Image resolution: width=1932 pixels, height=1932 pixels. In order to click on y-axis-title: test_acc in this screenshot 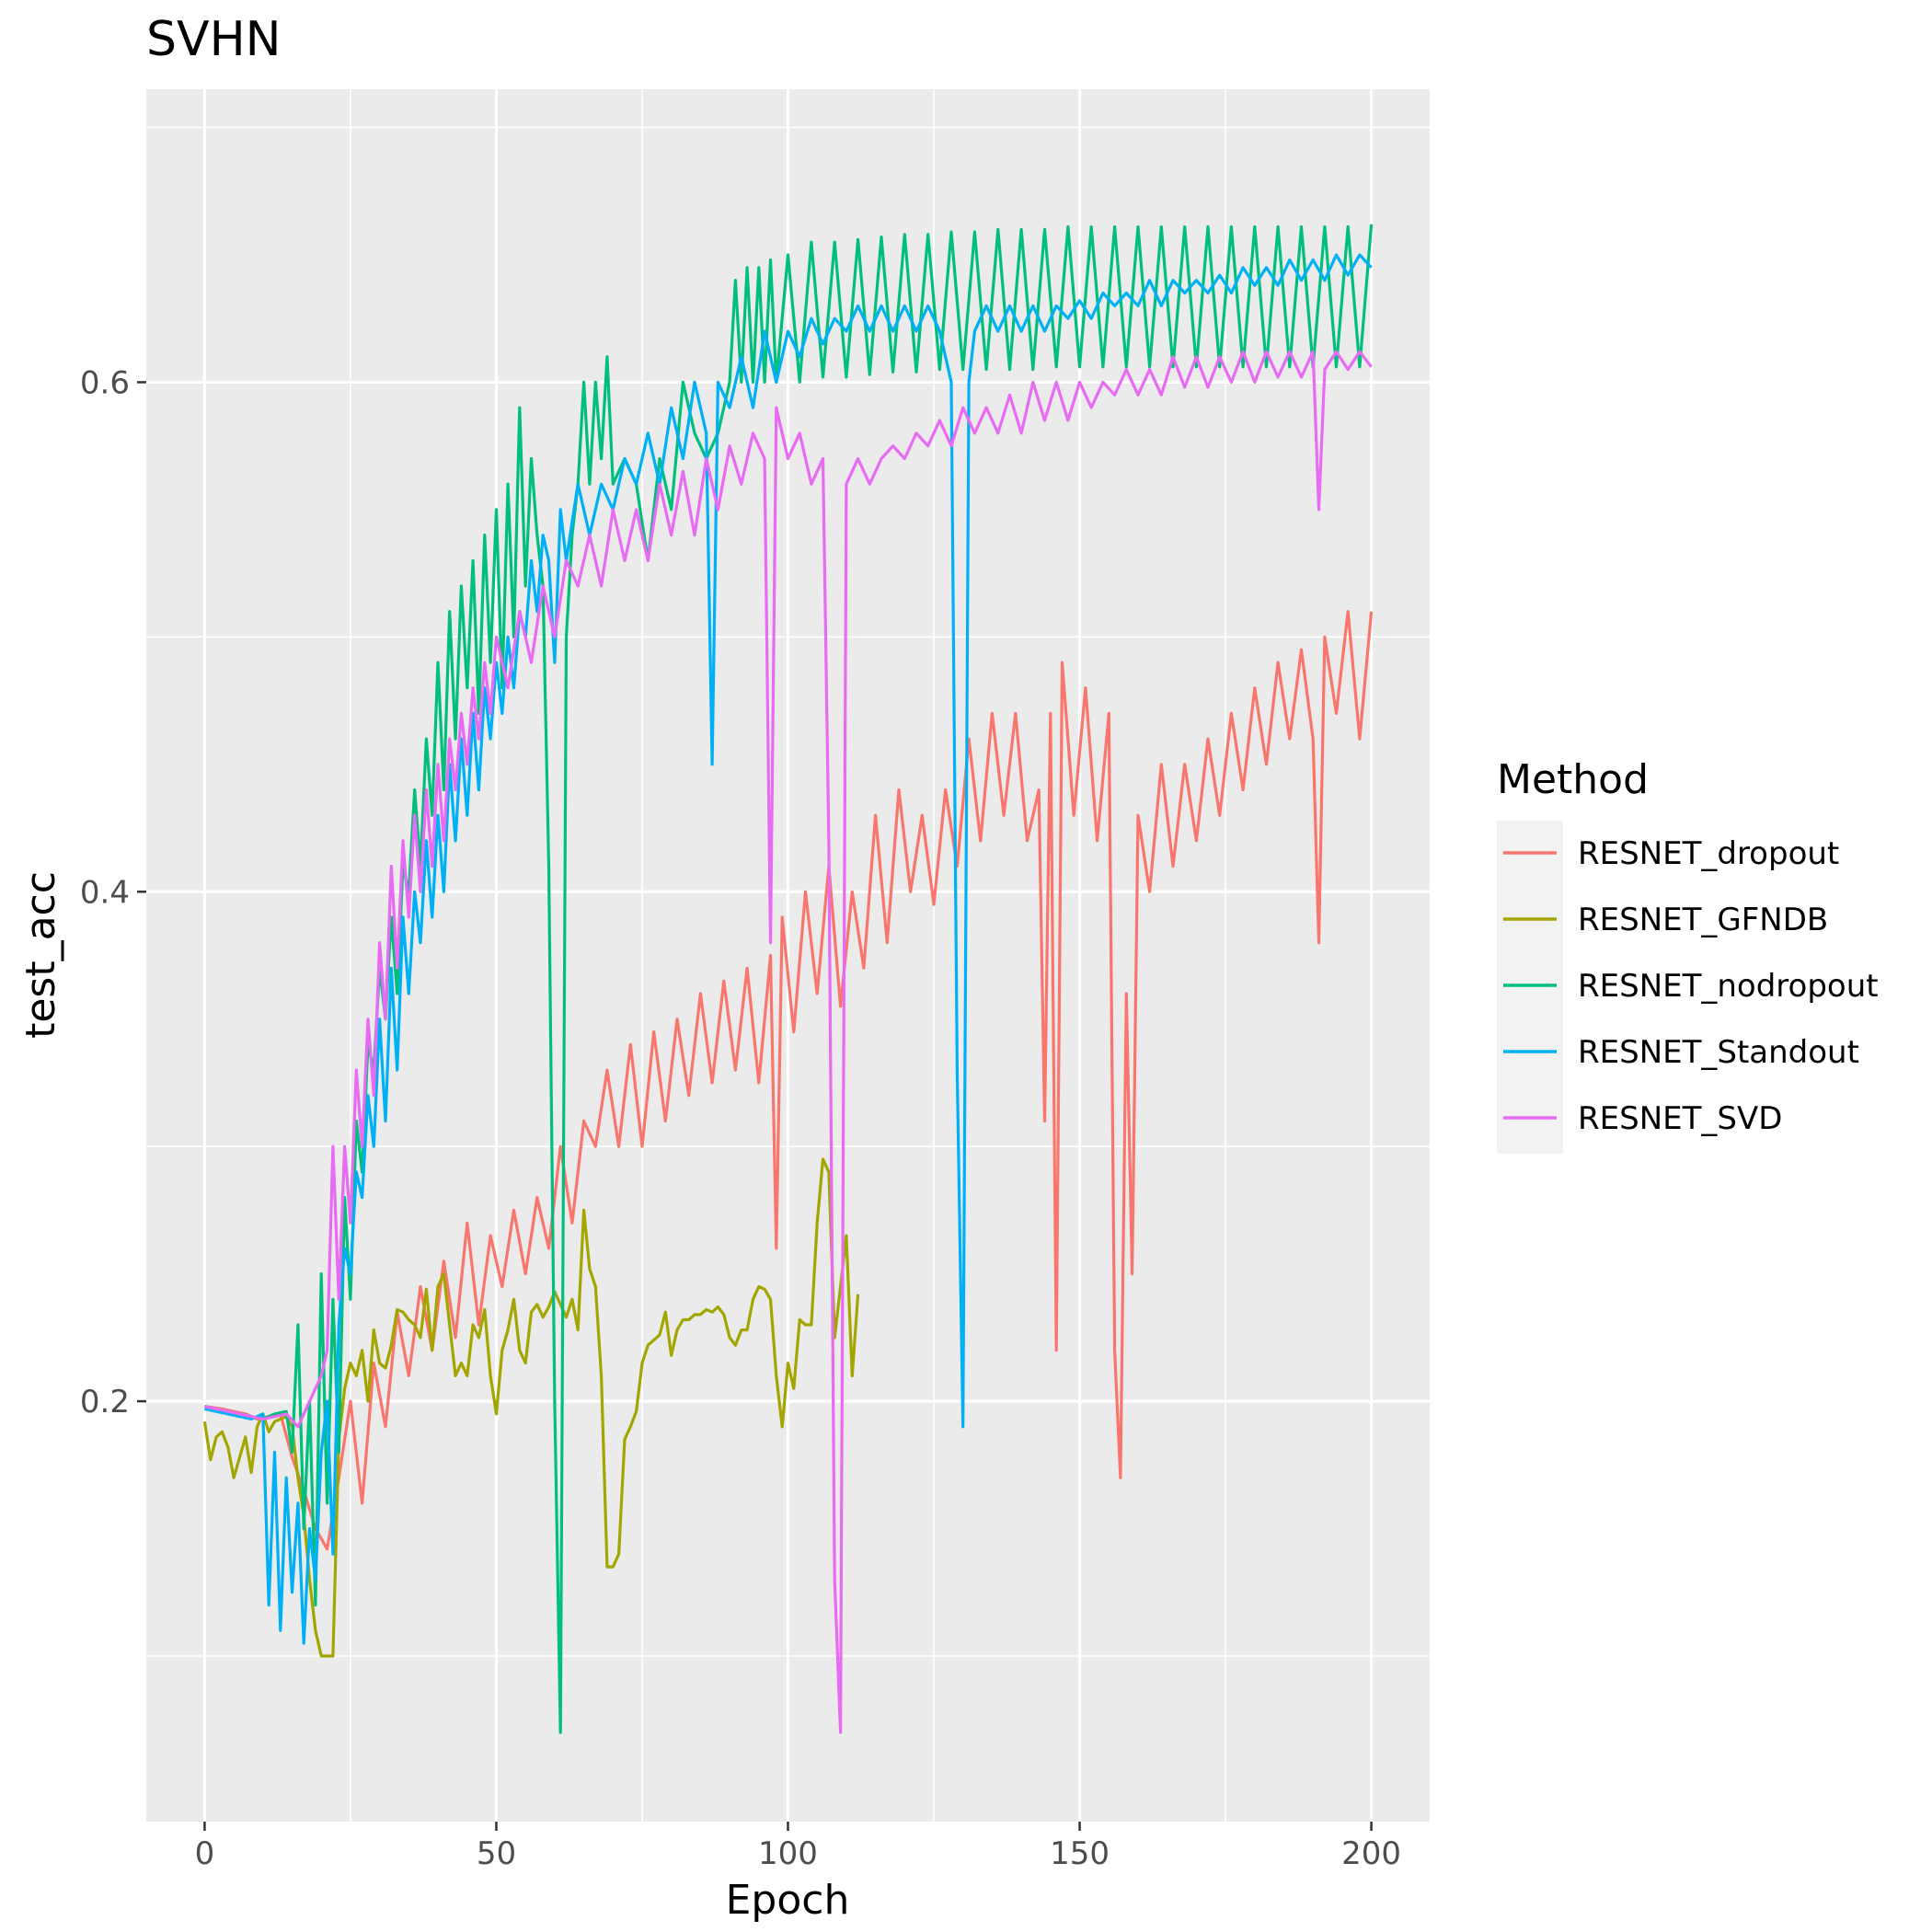, I will do `click(40, 955)`.